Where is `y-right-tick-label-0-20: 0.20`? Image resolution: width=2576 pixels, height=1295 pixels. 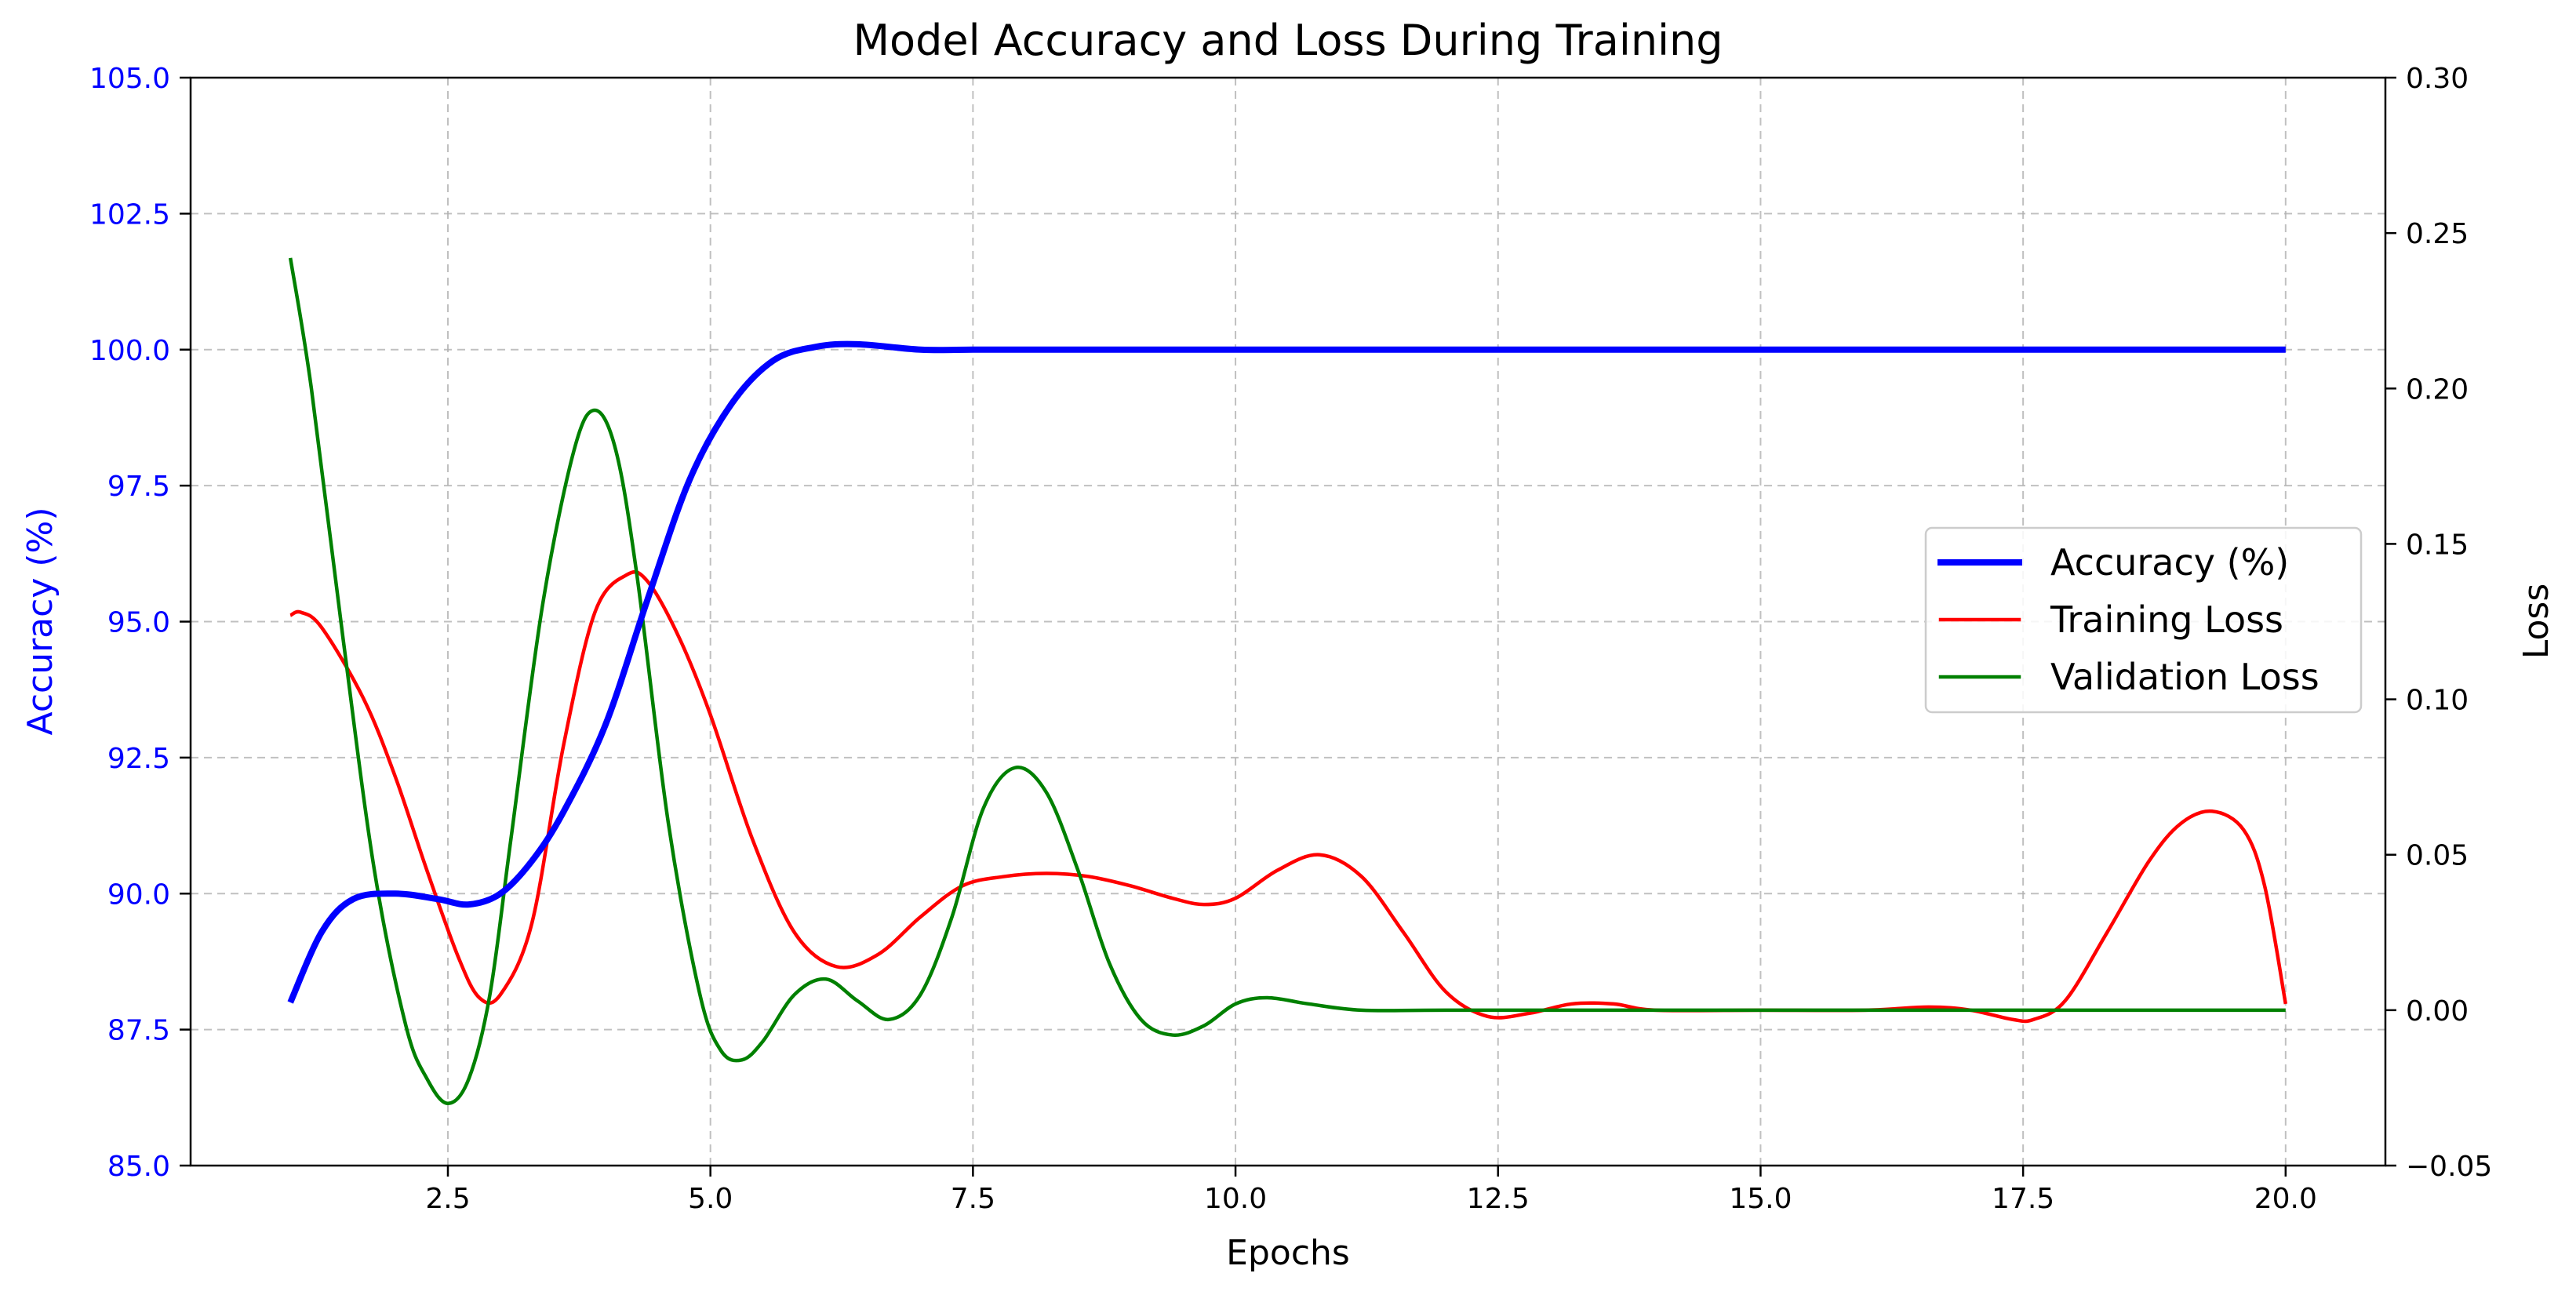
y-right-tick-label-0-20: 0.20 is located at coordinates (2437, 389).